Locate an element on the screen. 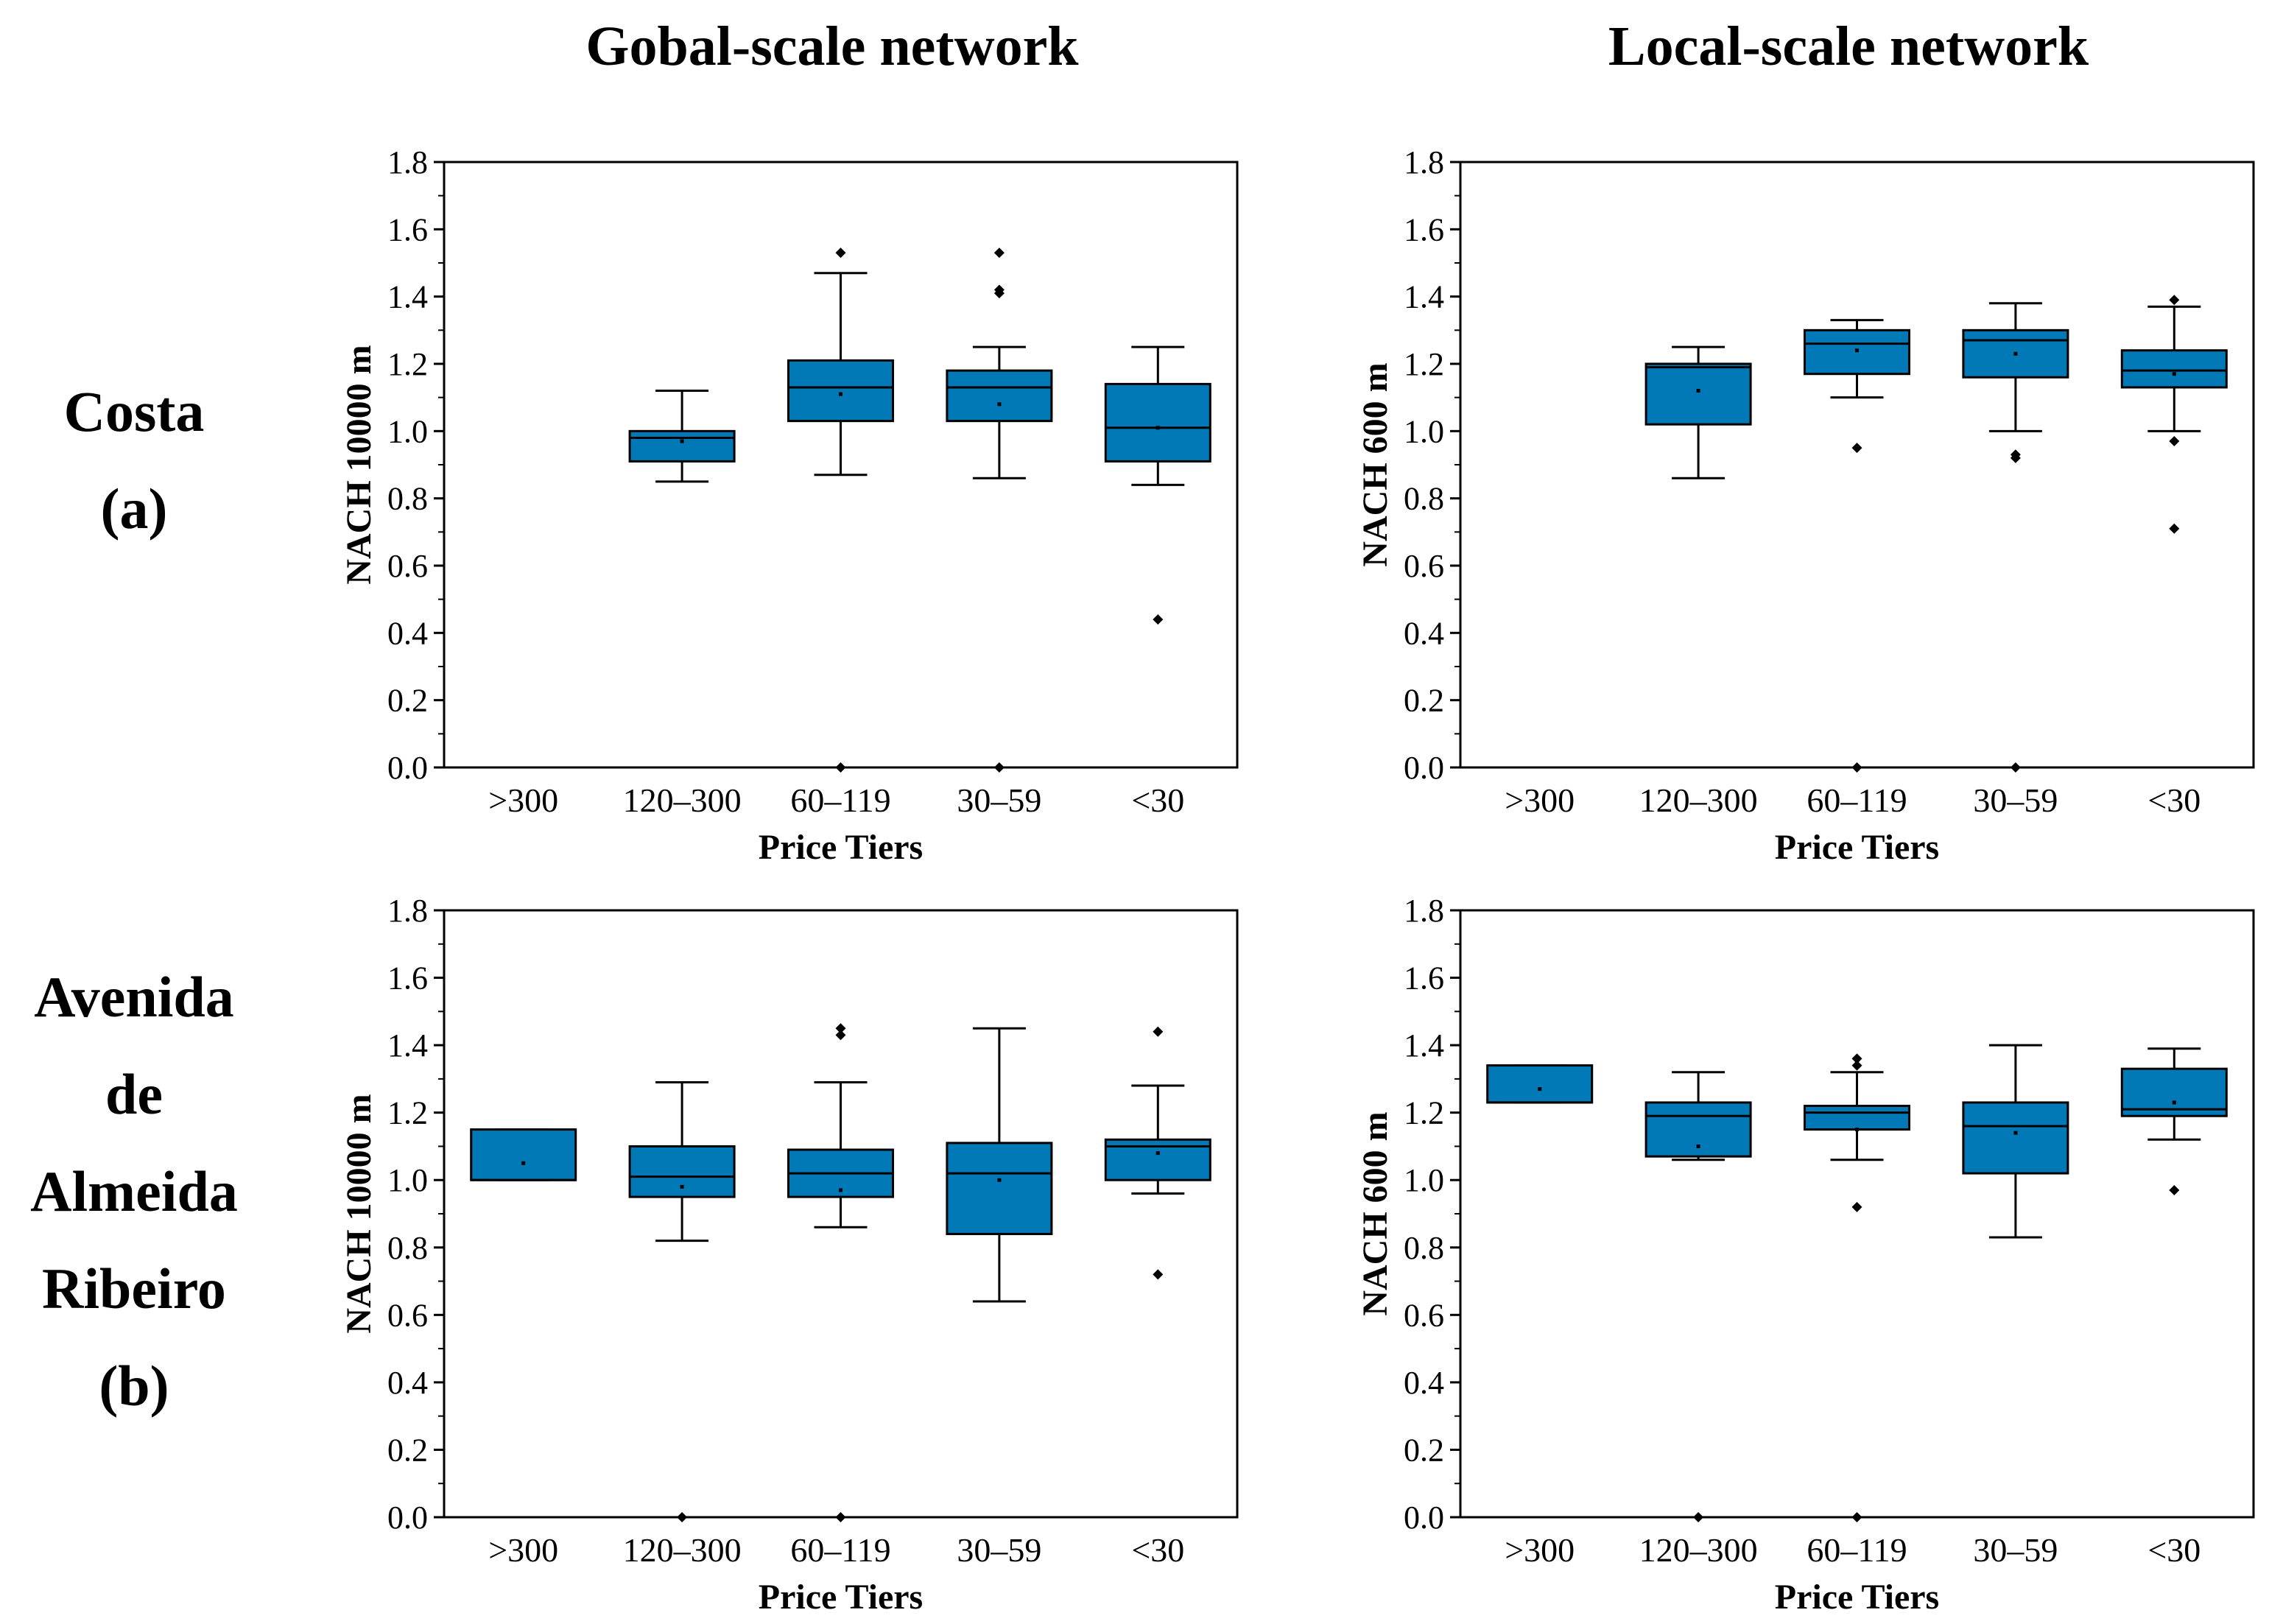 The width and height of the screenshot is (2269, 1624). column-title-local: Local-scale network is located at coordinates (1849, 46).